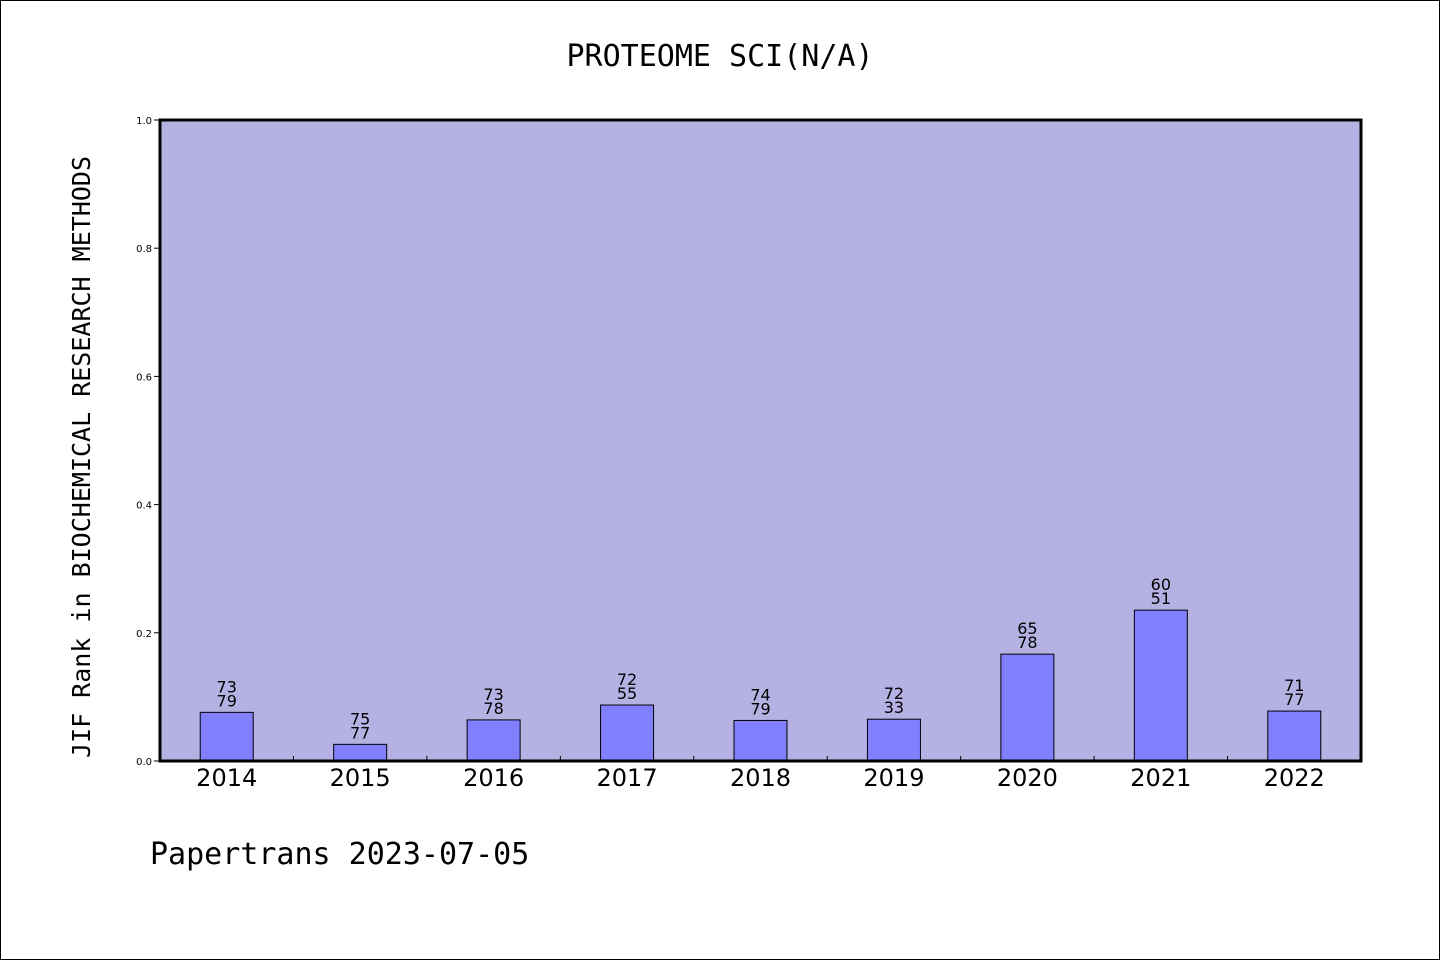  Describe the element at coordinates (360, 718) in the screenshot. I see `bar-label-top: 75` at that location.